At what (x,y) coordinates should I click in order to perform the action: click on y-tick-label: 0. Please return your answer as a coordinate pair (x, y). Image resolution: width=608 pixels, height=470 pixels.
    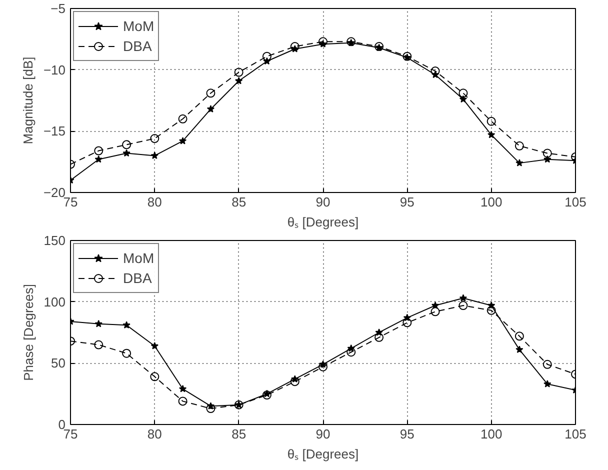
    Looking at the image, I should click on (62, 424).